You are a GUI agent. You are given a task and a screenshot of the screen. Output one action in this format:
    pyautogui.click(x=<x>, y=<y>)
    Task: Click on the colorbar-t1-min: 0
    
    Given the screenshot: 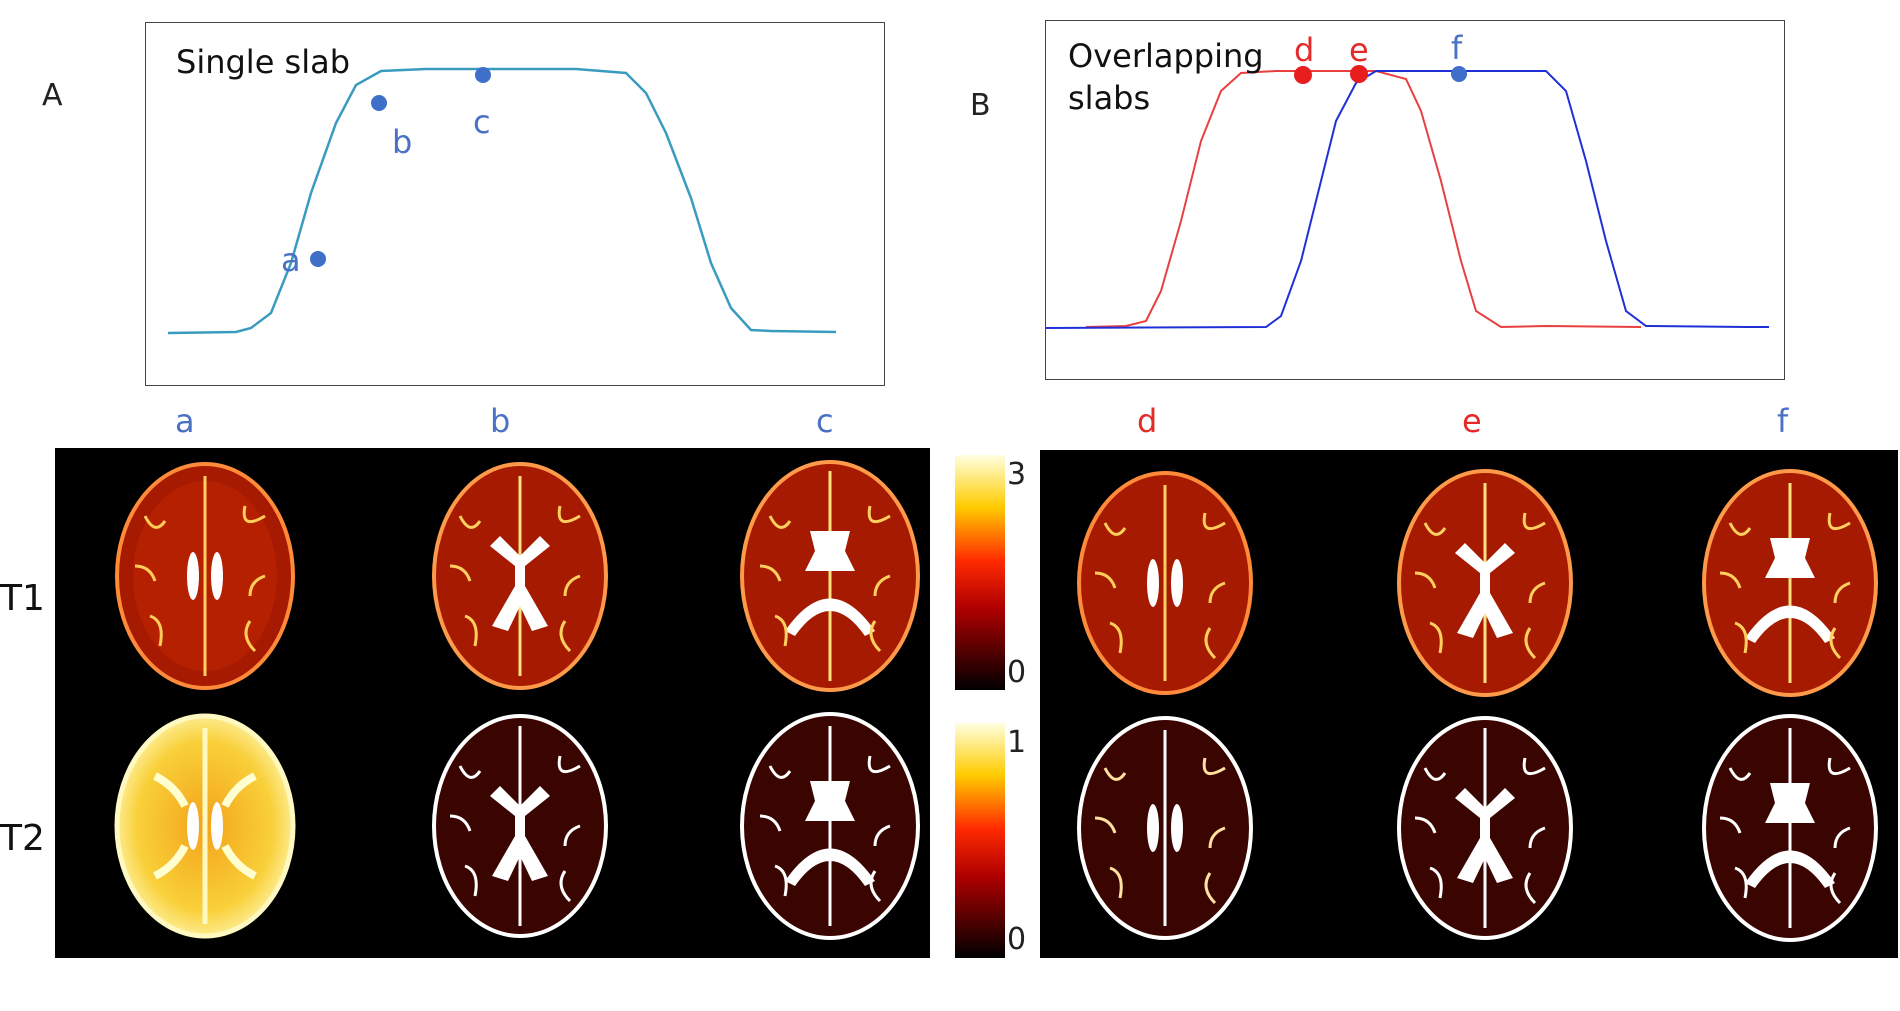 What is the action you would take?
    pyautogui.click(x=1017, y=672)
    